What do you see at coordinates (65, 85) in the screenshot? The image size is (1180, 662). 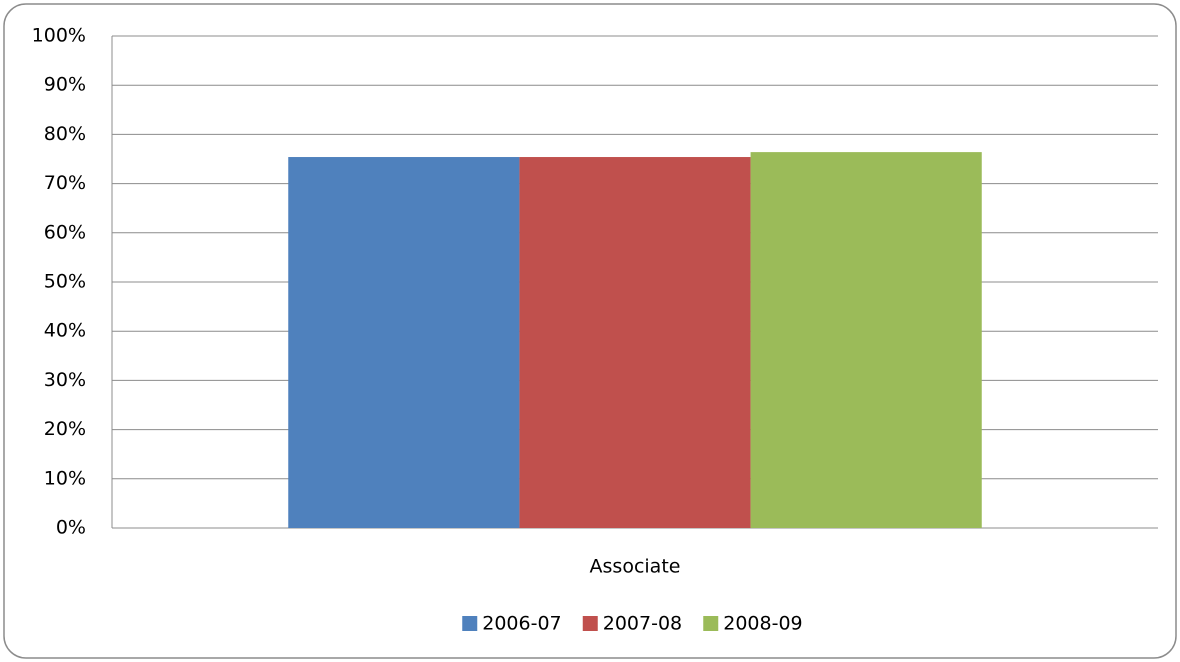 I see `y-tick-label: 90%` at bounding box center [65, 85].